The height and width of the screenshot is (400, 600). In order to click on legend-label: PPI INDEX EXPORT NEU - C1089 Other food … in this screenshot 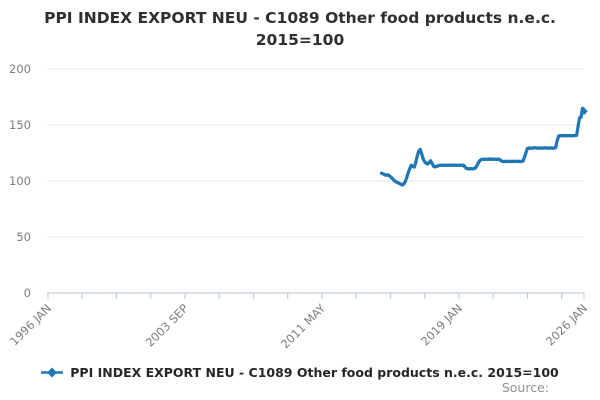, I will do `click(314, 372)`.